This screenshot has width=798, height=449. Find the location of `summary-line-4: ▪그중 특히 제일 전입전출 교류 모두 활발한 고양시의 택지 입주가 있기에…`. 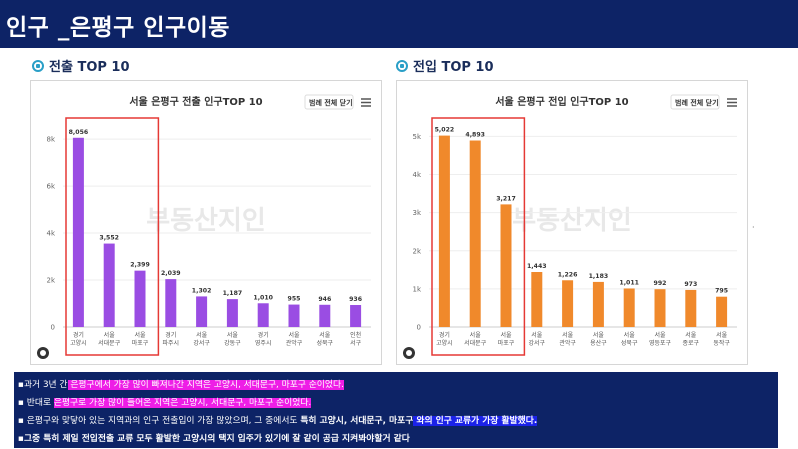

summary-line-4: ▪그중 특히 제일 전입전출 교류 모두 활발한 고양시의 택지 입주가 있기에… is located at coordinates (214, 439).